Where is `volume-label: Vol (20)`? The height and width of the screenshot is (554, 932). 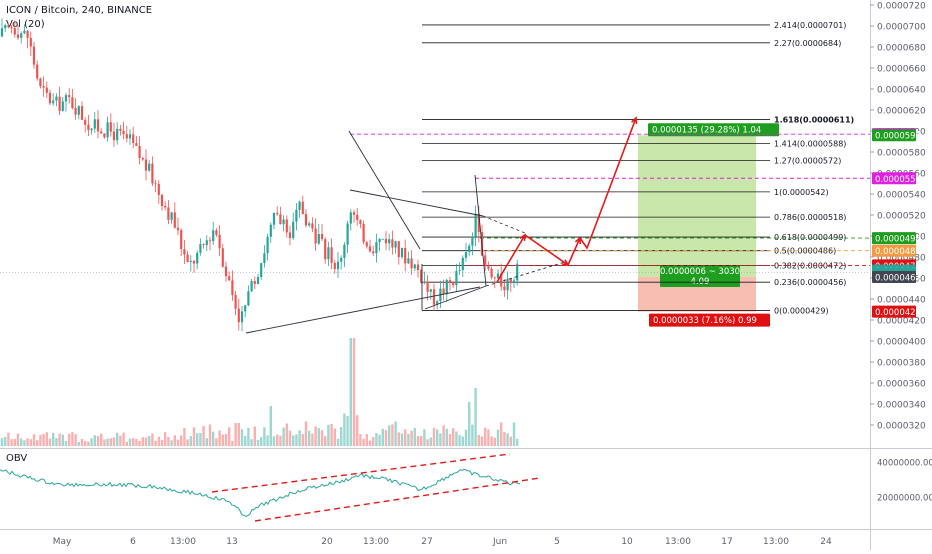
volume-label: Vol (20) is located at coordinates (25, 24).